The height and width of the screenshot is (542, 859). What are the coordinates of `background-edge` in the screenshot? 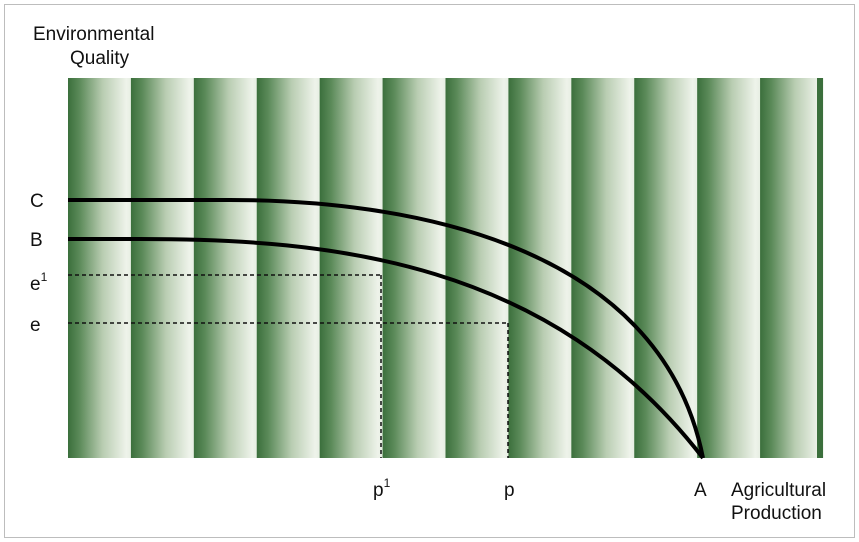 It's located at (820, 268).